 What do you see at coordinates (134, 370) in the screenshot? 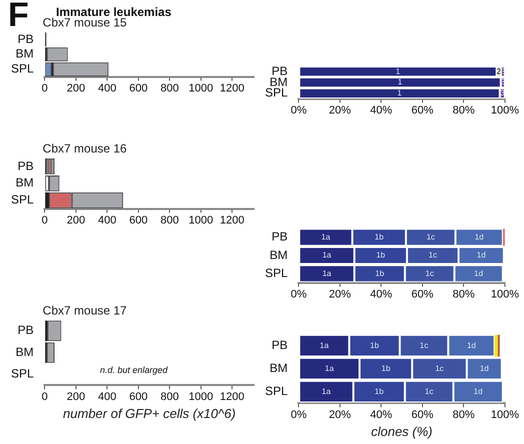
I see `annotation: n.d. but enlarged` at bounding box center [134, 370].